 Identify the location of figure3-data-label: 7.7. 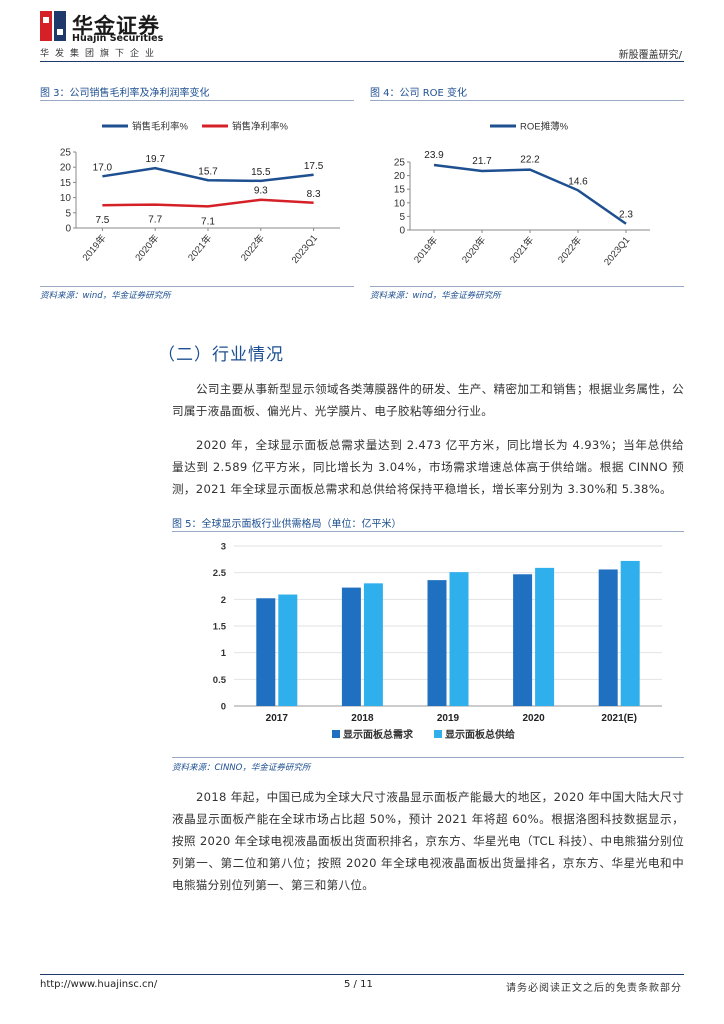
(155, 220).